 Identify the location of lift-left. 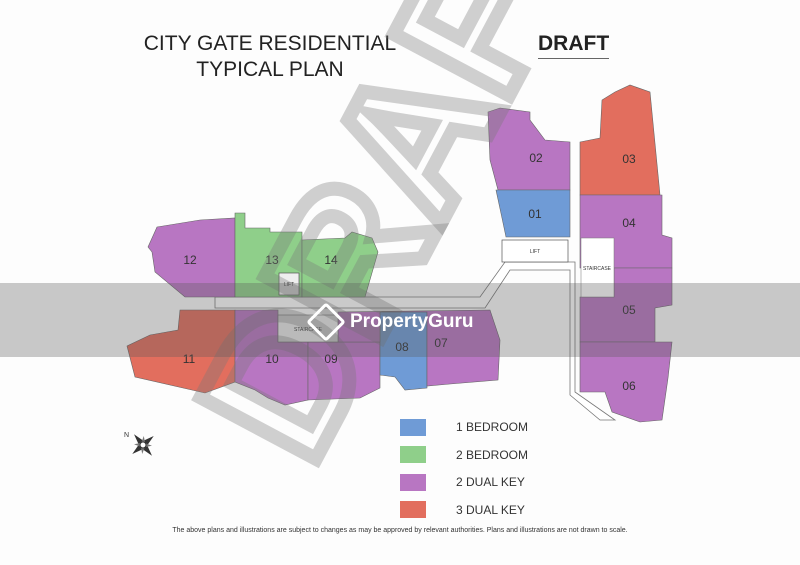
(289, 284).